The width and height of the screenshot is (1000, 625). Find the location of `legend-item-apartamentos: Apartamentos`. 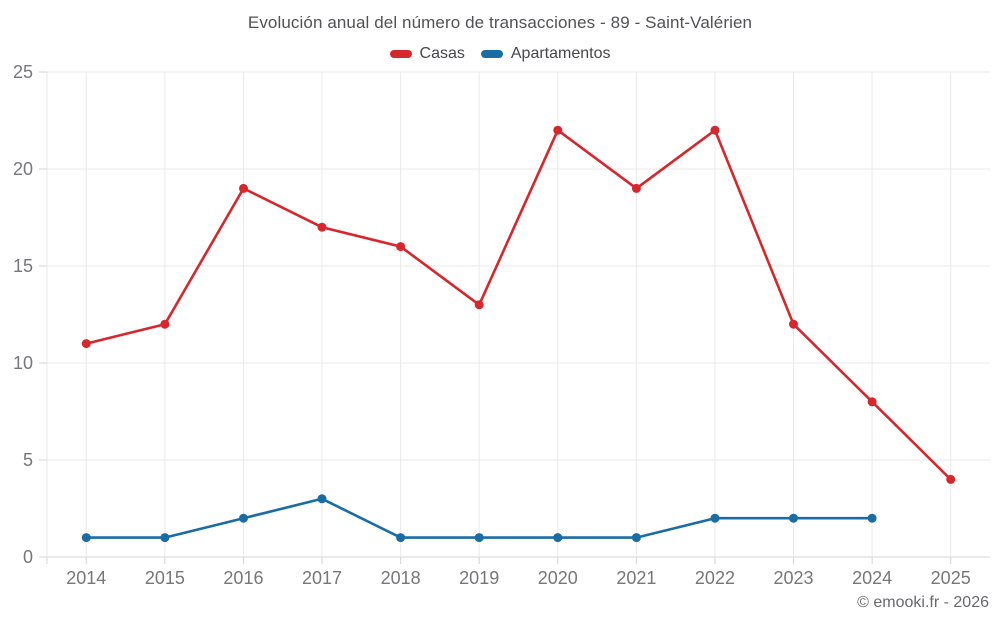

legend-item-apartamentos: Apartamentos is located at coordinates (545, 54).